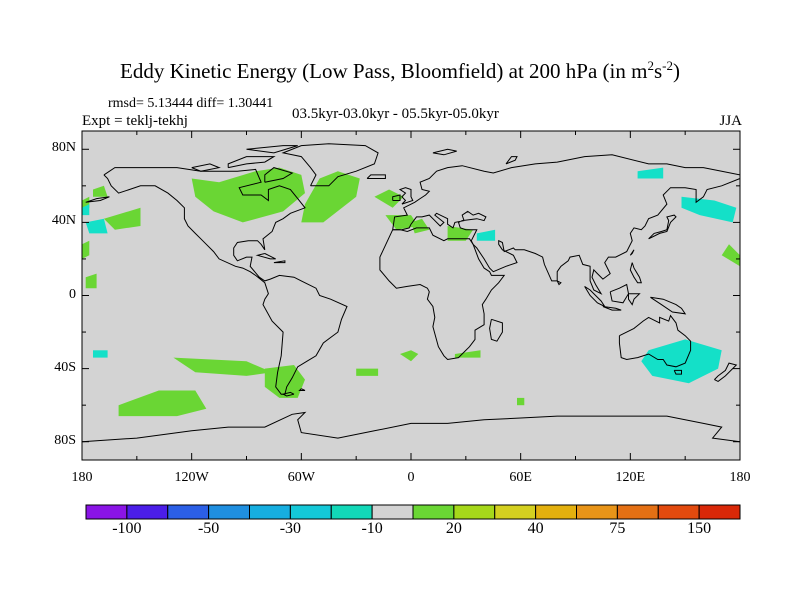 Image resolution: width=800 pixels, height=600 pixels. I want to click on period-label: 03.5kyr-03.0kyr - 05.5kyr-05.0kyr, so click(395, 114).